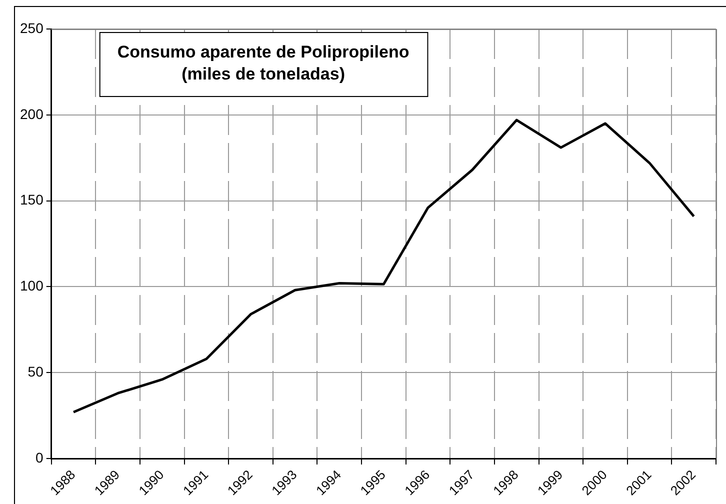  Describe the element at coordinates (32, 286) in the screenshot. I see `y-tick-label: 100` at that location.